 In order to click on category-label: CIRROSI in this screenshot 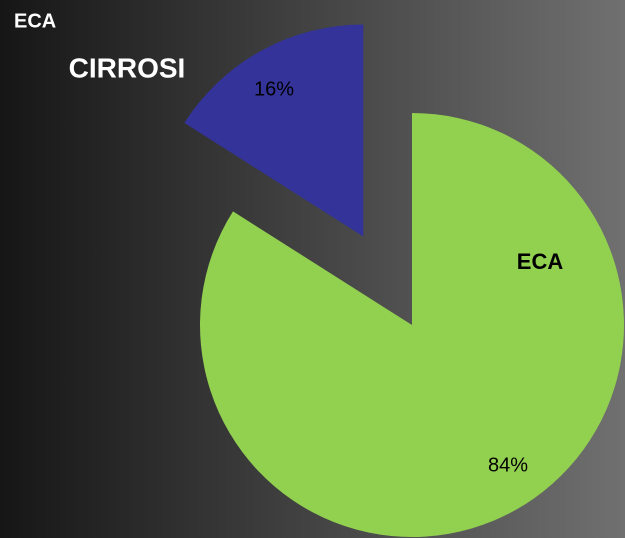, I will do `click(127, 67)`.